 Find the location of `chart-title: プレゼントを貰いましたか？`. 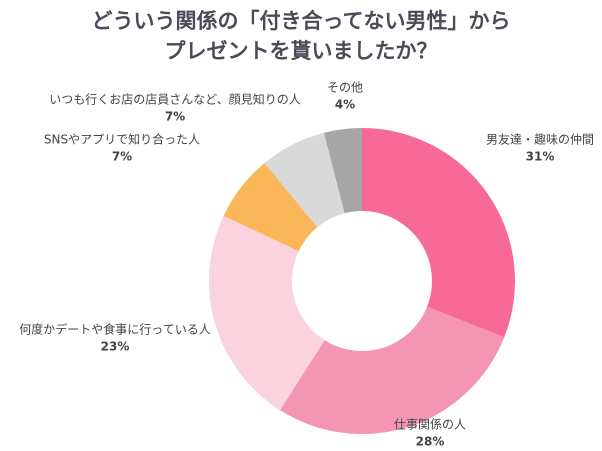

chart-title: プレゼントを貰いましたか？ is located at coordinates (301, 51).